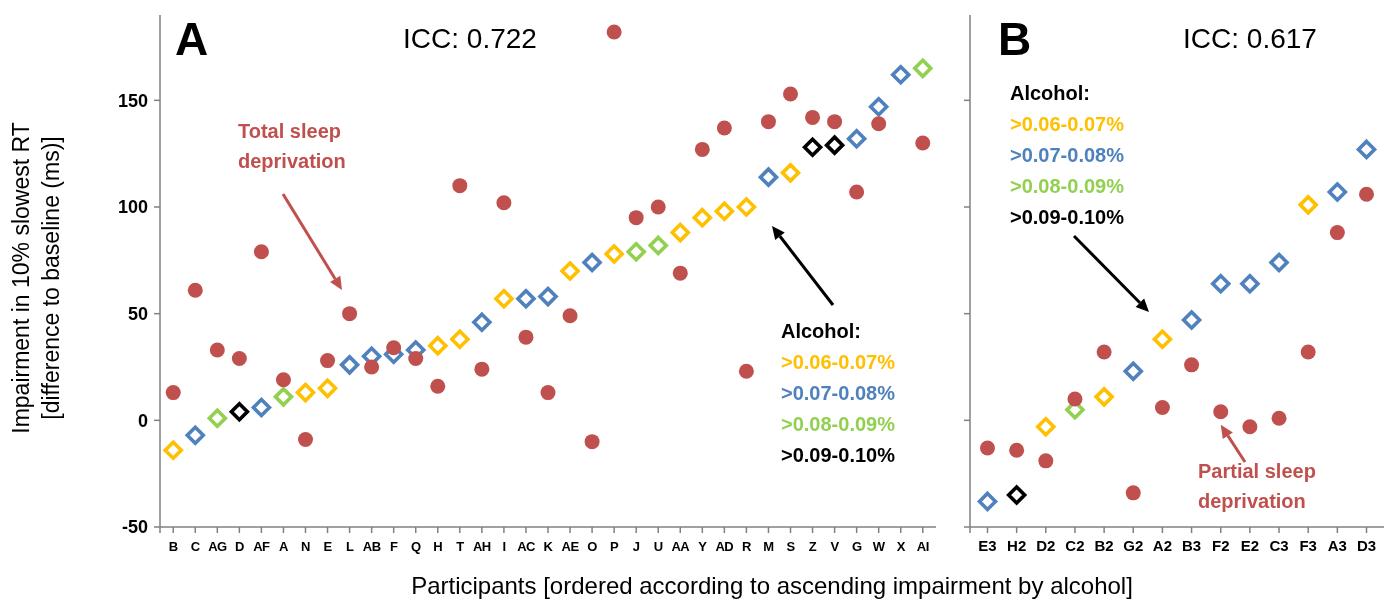 The image size is (1400, 611). I want to click on x-tick-label: A3, so click(1337, 545).